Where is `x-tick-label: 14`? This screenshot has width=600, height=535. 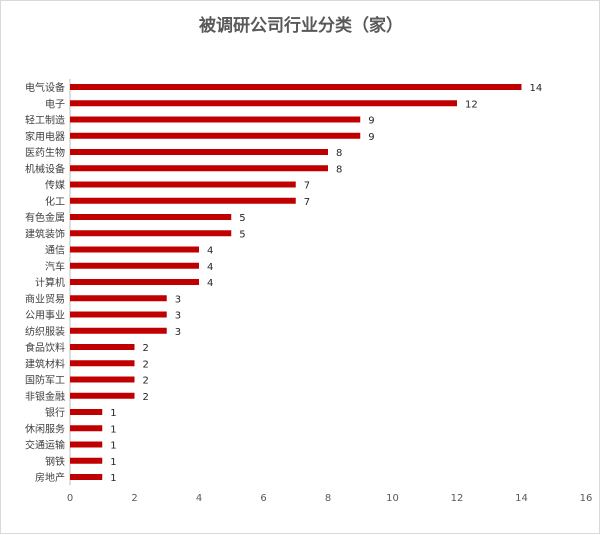
x-tick-label: 14 is located at coordinates (521, 498).